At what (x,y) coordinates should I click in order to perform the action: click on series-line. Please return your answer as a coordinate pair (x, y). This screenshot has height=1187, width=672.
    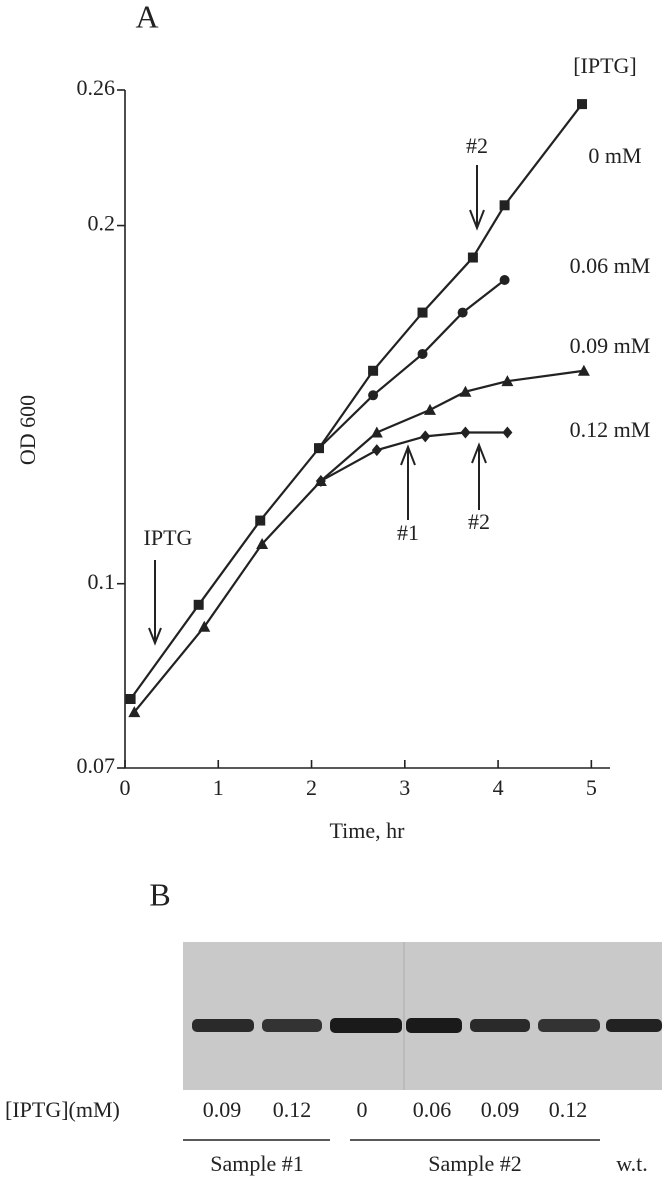
    Looking at the image, I should click on (412, 364).